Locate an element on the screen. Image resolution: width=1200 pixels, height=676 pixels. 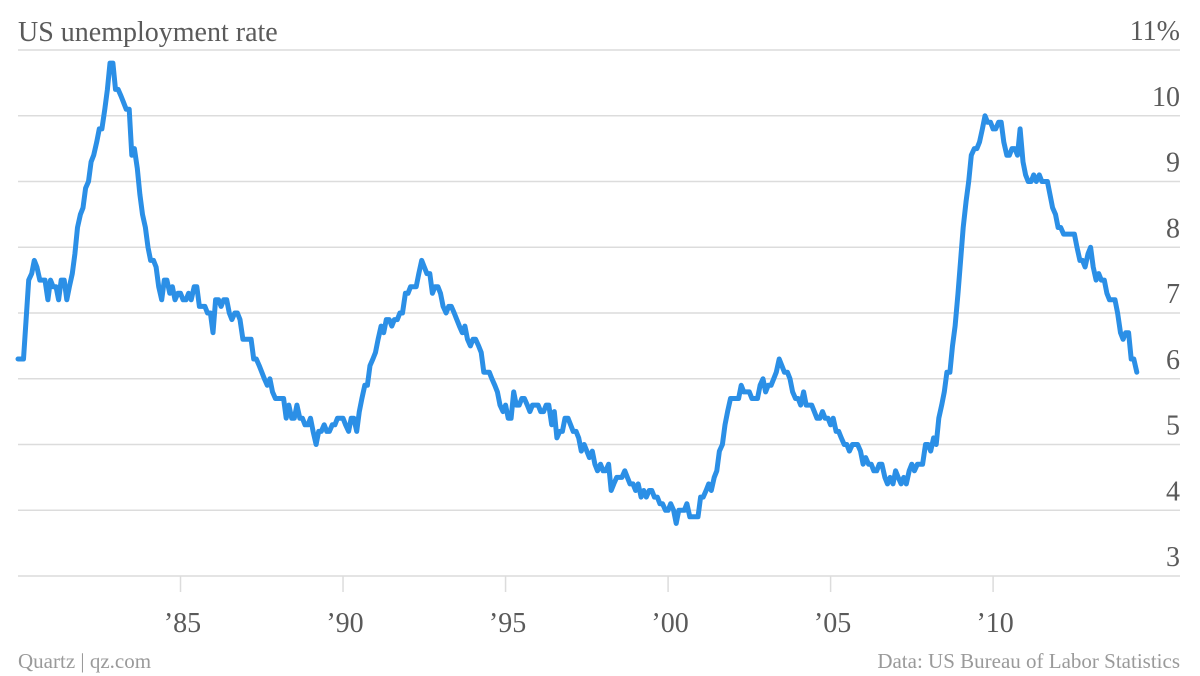
x-tick-label: ’05 is located at coordinates (832, 623).